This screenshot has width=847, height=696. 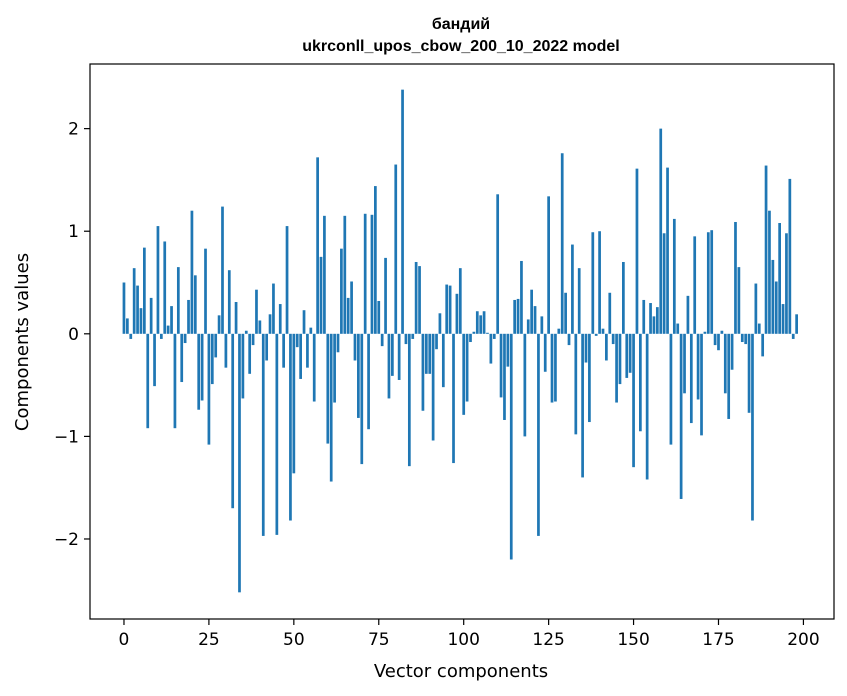 What do you see at coordinates (548, 640) in the screenshot?
I see `x-tick-label: 125` at bounding box center [548, 640].